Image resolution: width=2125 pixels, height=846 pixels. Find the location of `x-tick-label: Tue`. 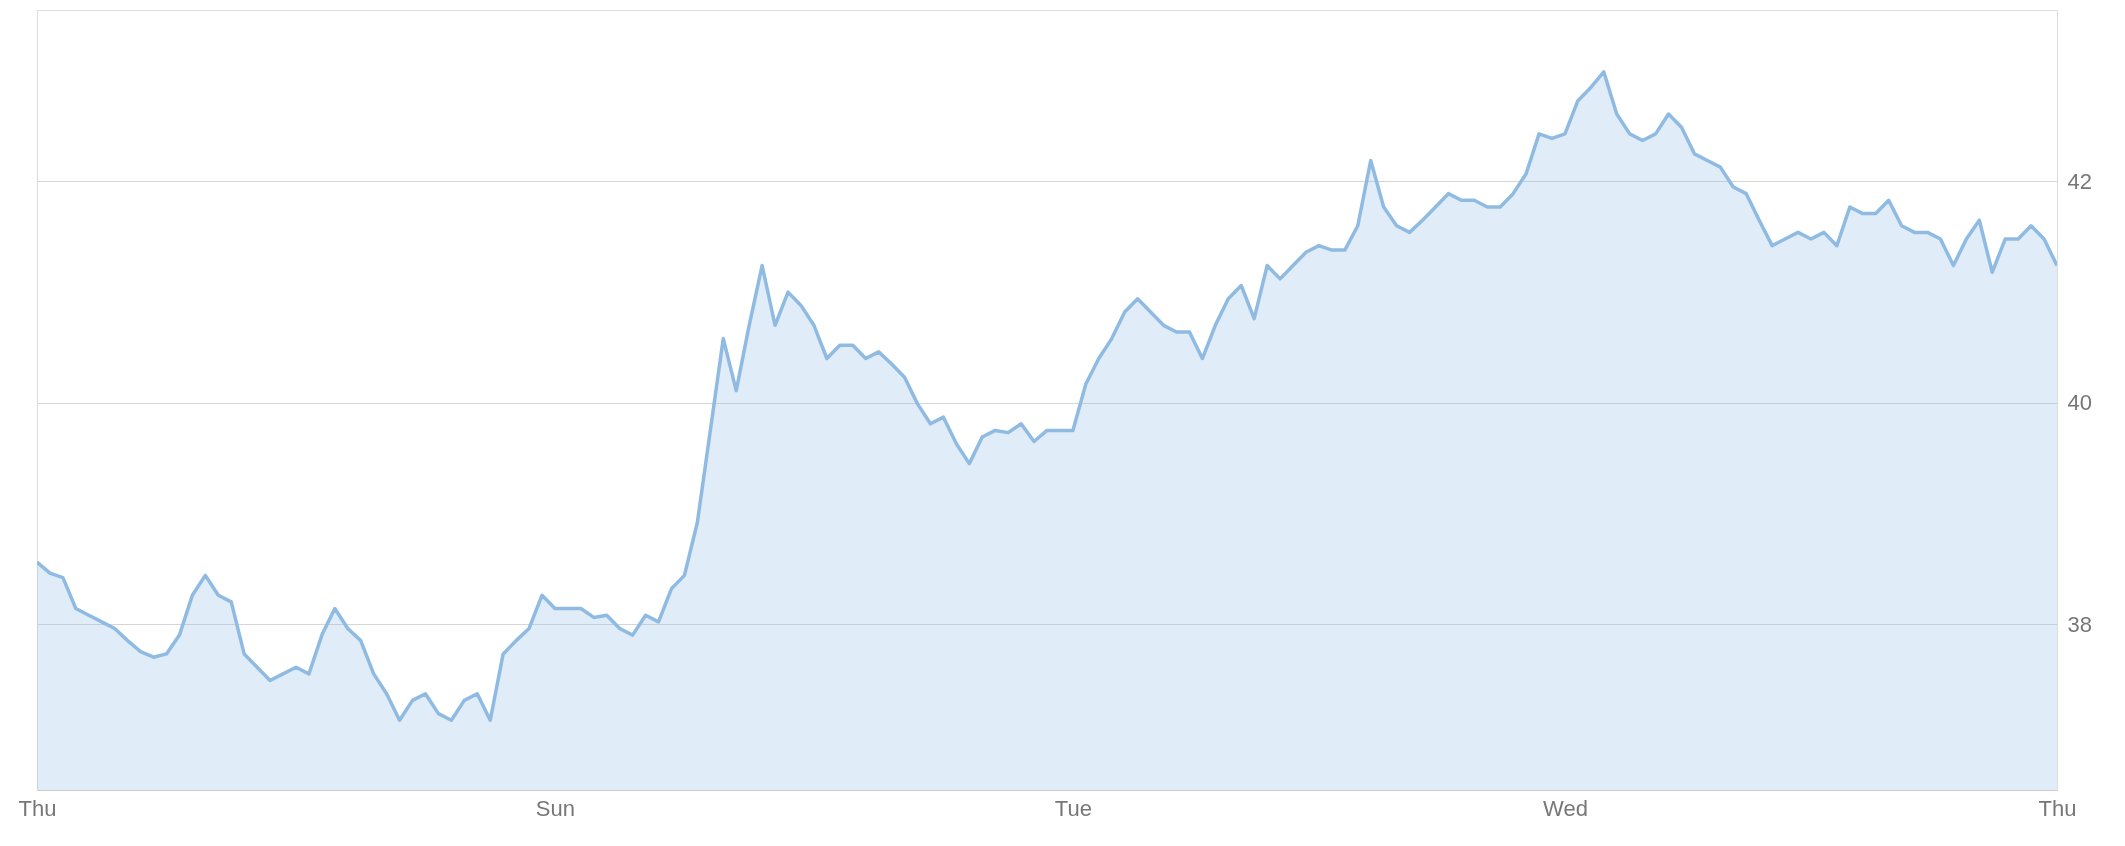

x-tick-label: Tue is located at coordinates (1073, 808).